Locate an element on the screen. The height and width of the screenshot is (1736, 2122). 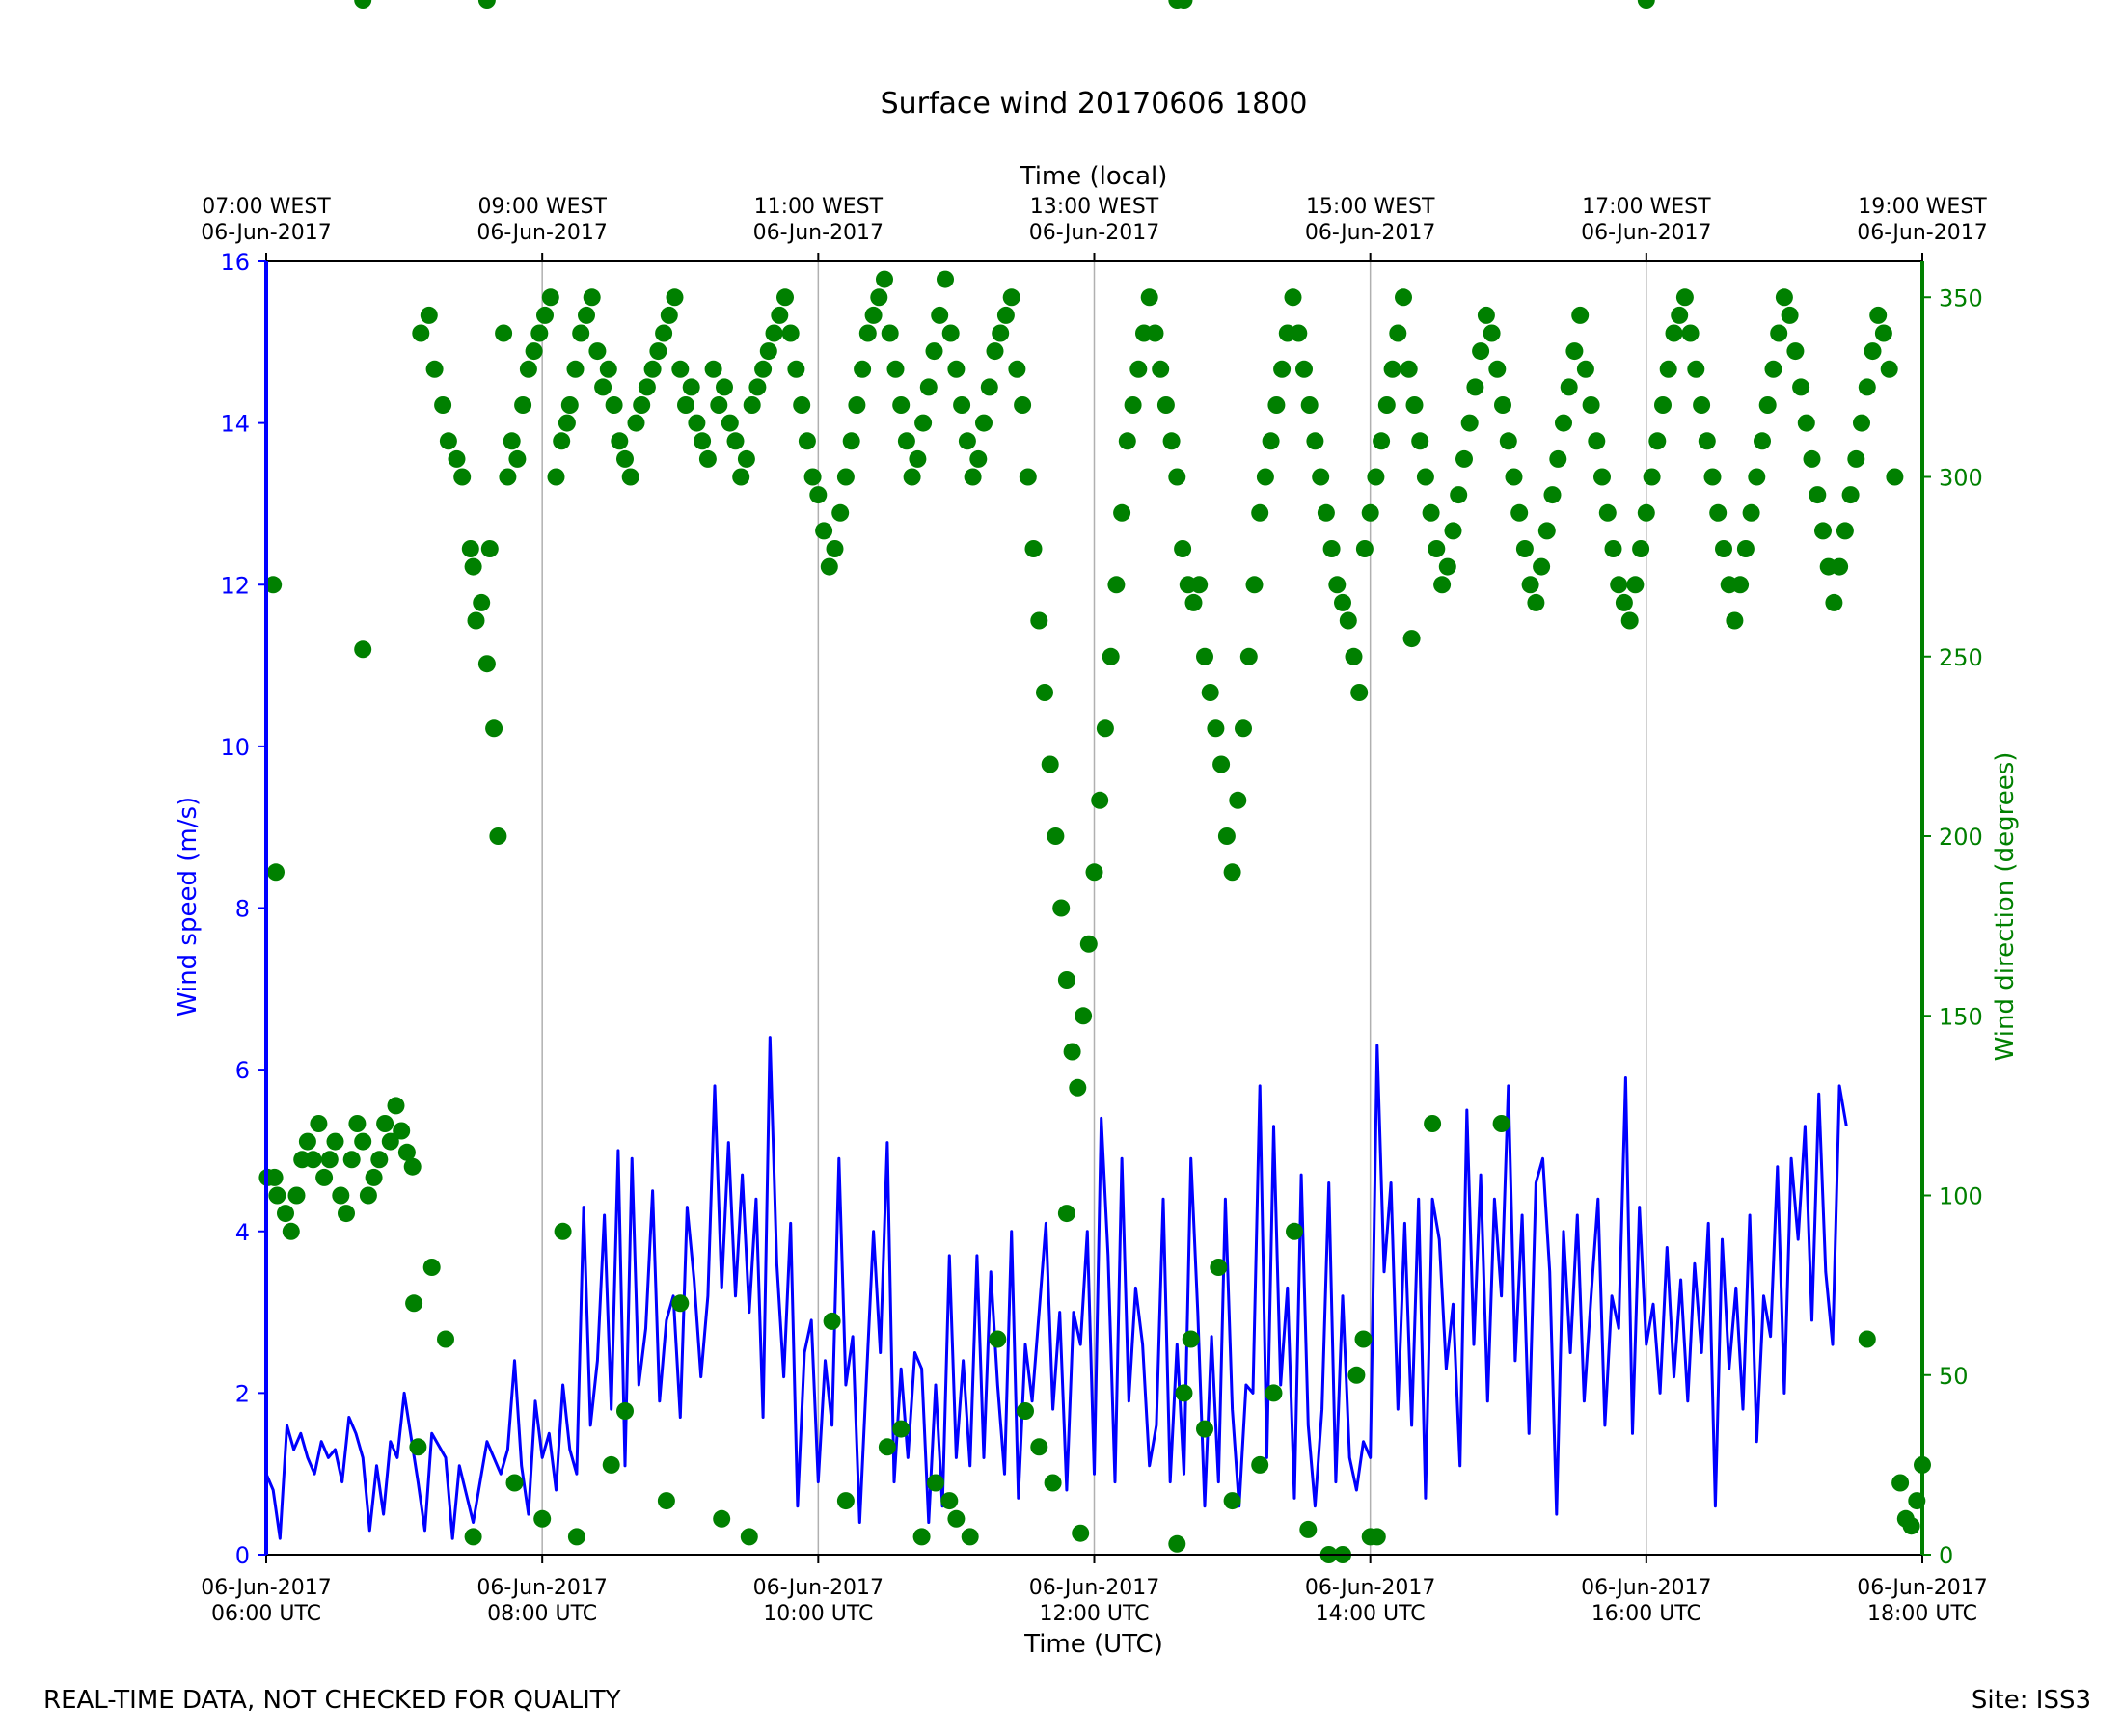
left-tick-label: 16 is located at coordinates (235, 262).